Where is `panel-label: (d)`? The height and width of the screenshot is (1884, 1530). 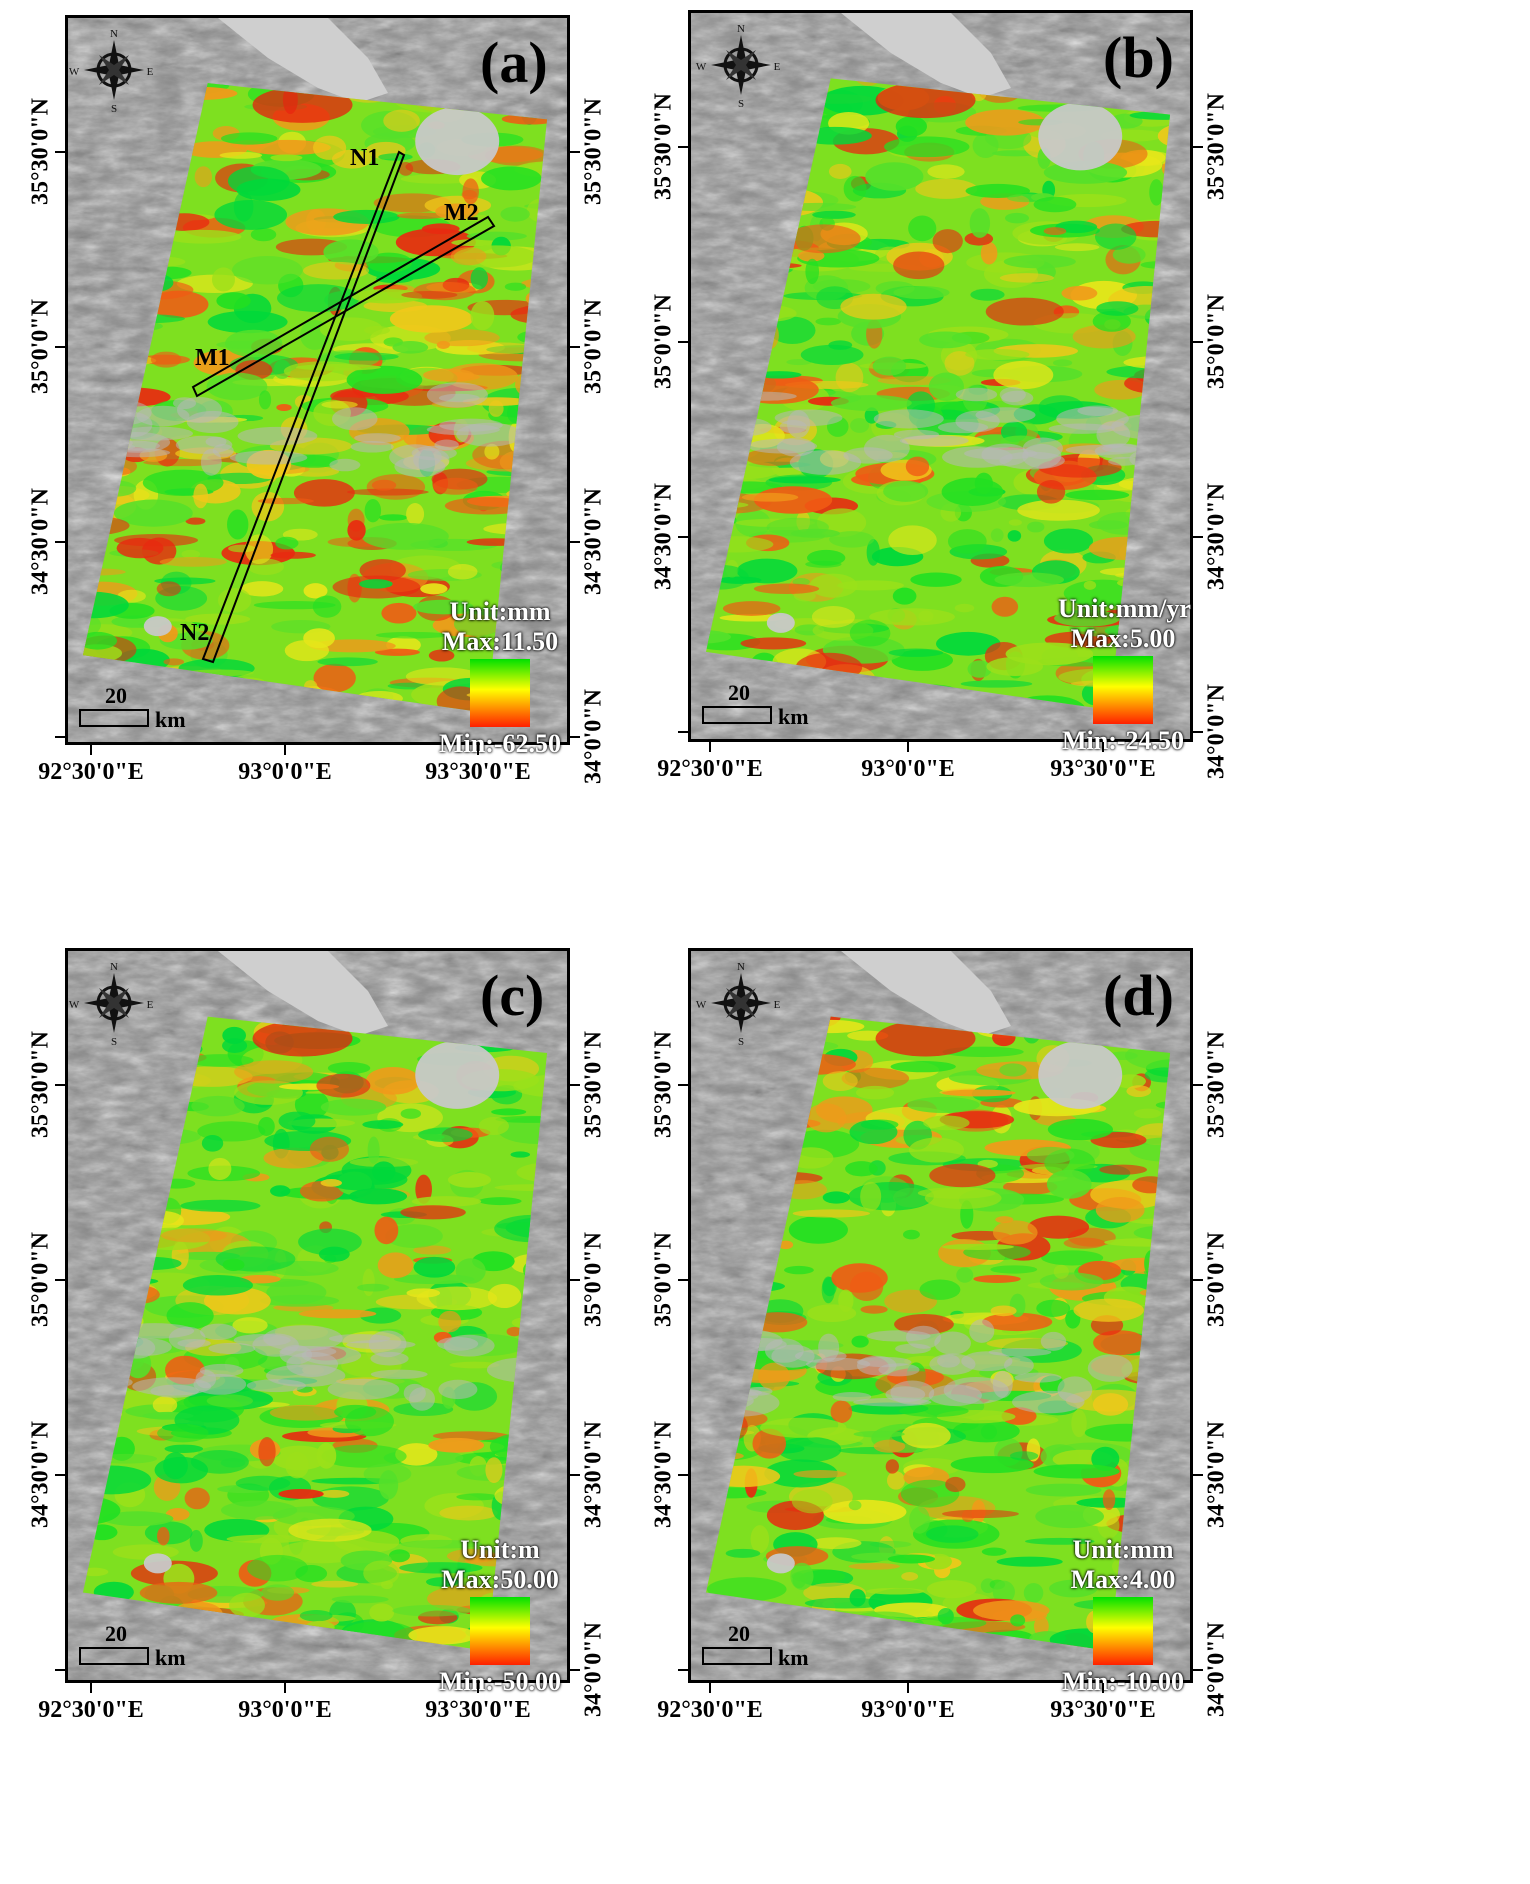
panel-label: (d) is located at coordinates (1138, 995).